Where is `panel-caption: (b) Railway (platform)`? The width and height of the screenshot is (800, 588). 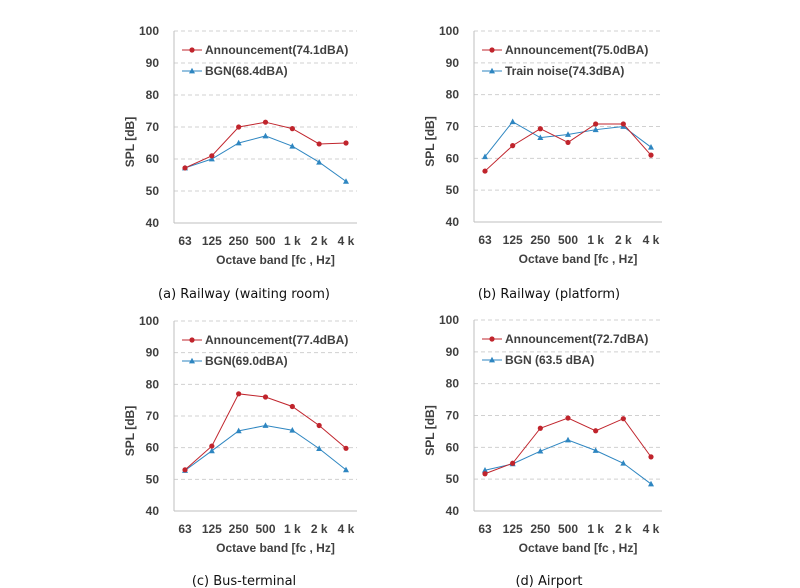
panel-caption: (b) Railway (platform) is located at coordinates (549, 294).